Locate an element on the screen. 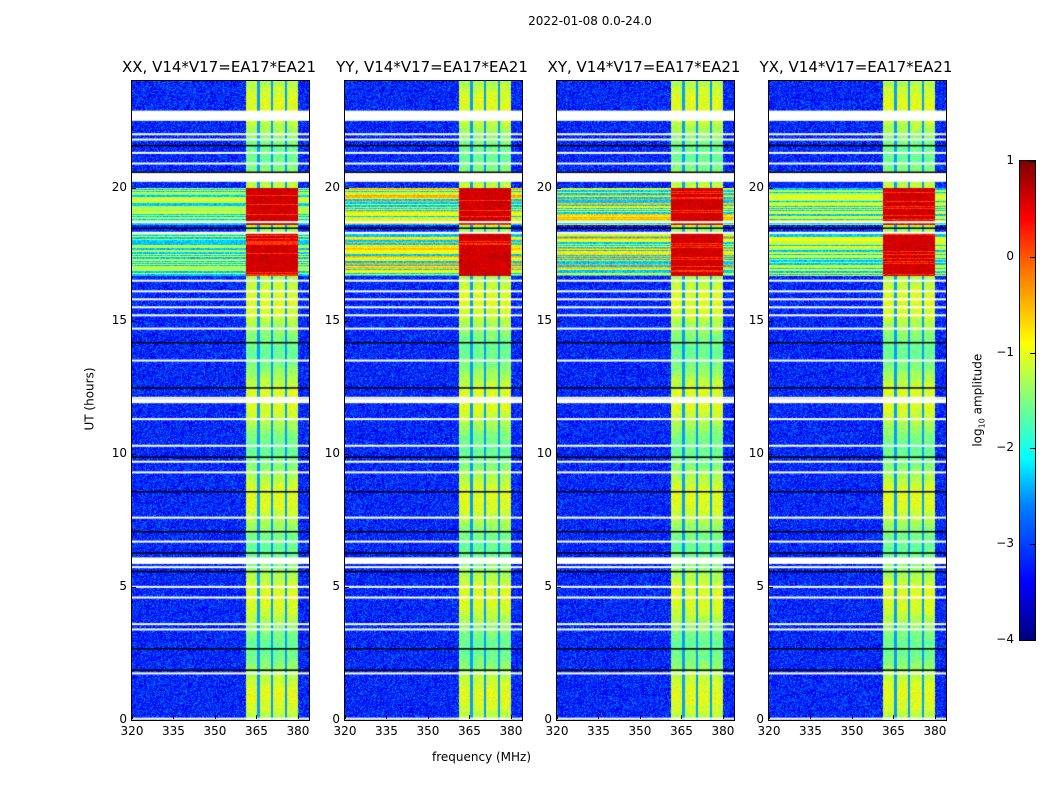  panel-title: XX, V14*V17=EA17*EA21 is located at coordinates (218, 67).